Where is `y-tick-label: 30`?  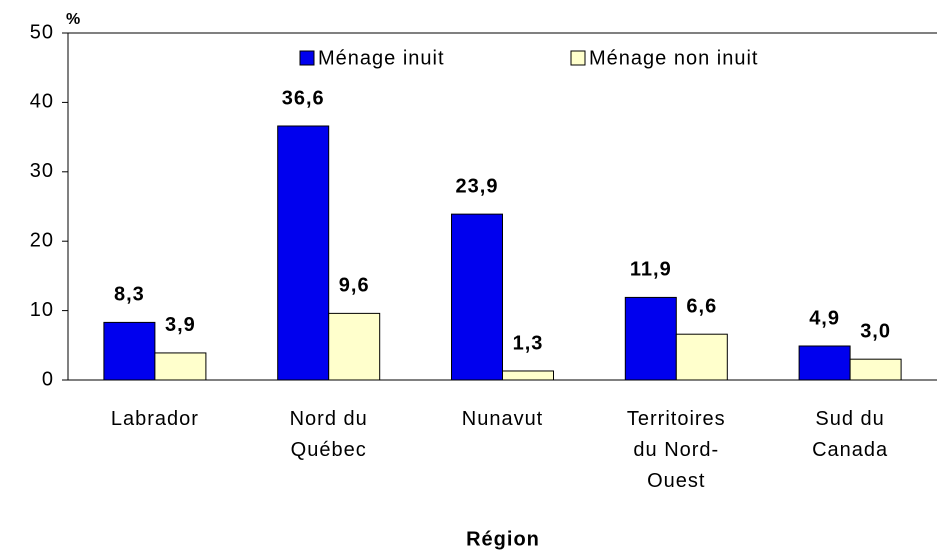
y-tick-label: 30 is located at coordinates (42, 171).